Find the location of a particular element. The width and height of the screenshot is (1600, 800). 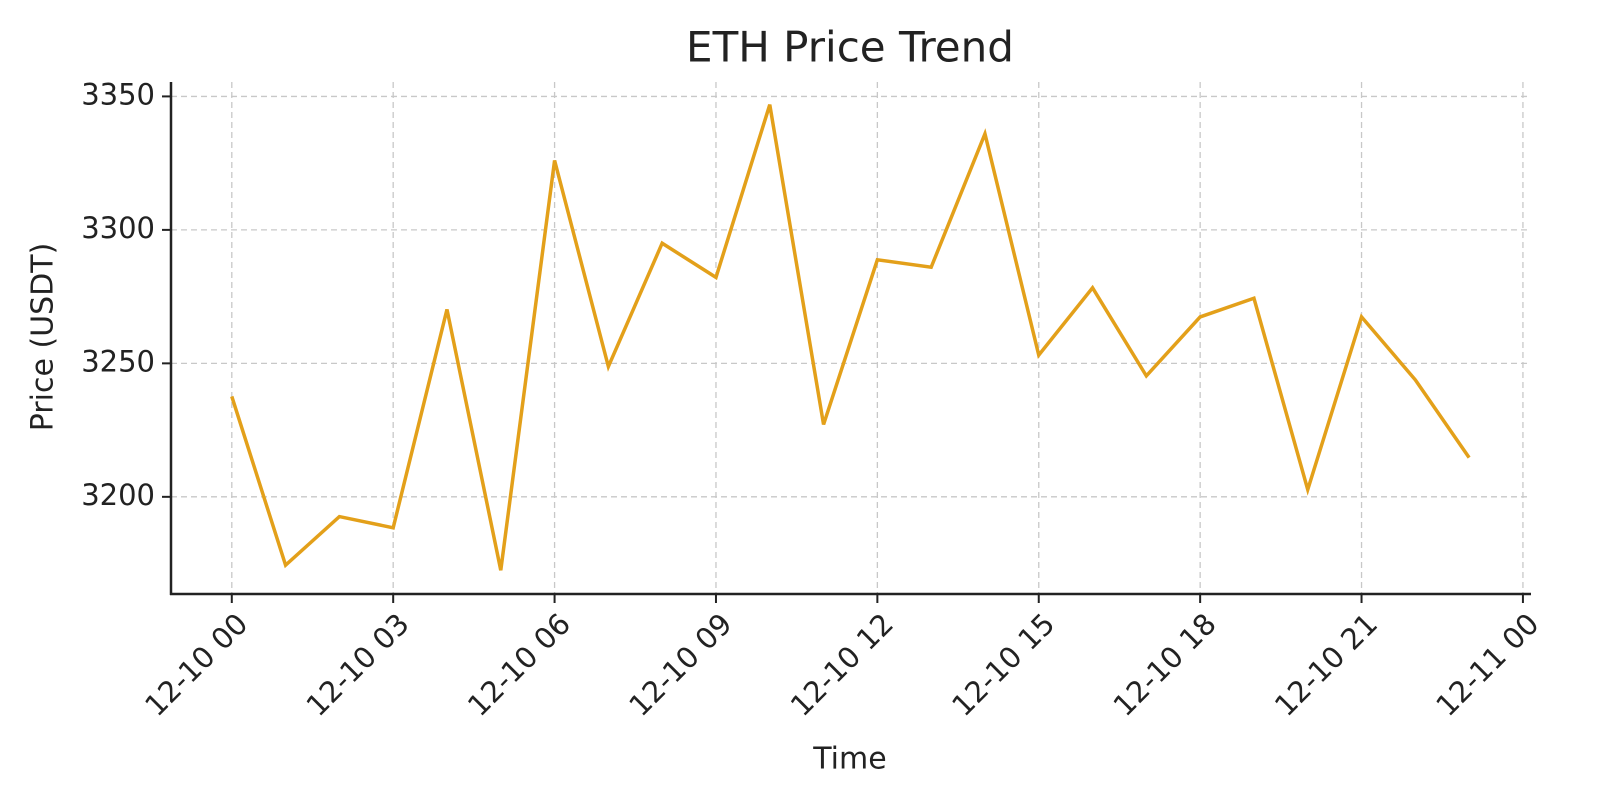

y-tick-label: 3300 is located at coordinates (118, 228).